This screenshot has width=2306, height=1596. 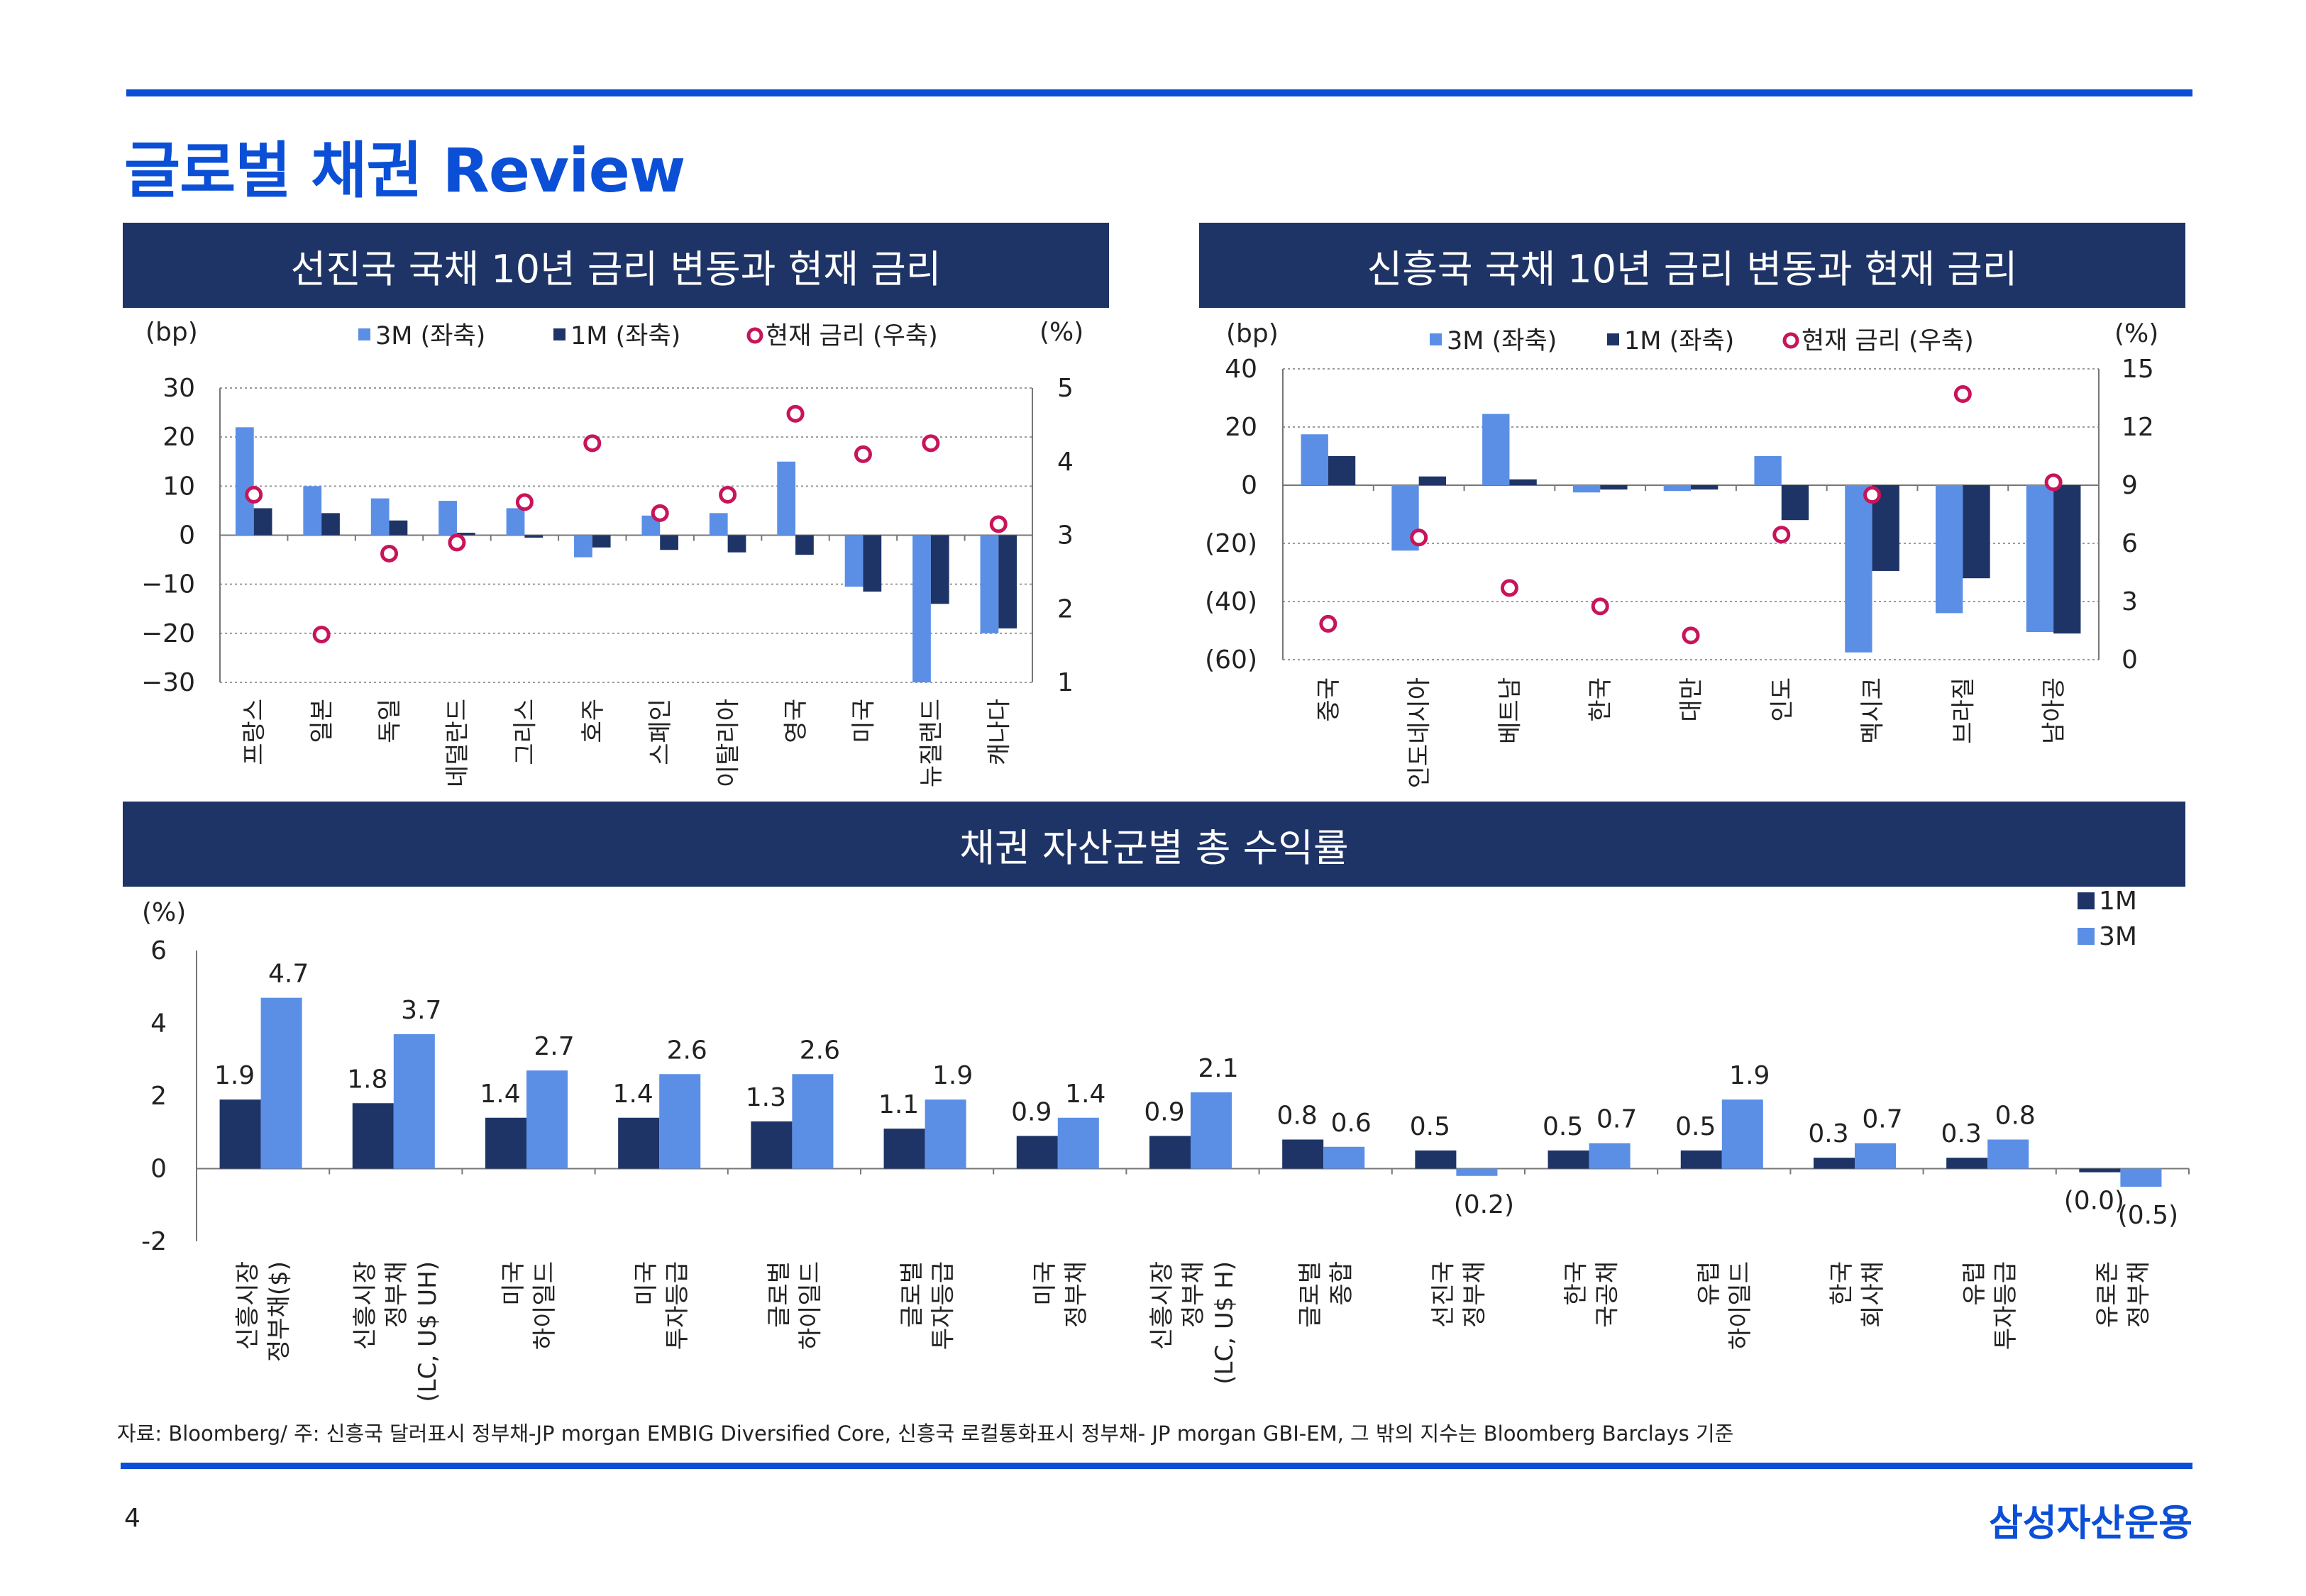 What do you see at coordinates (364, 334) in the screenshot?
I see `chart1-legend-3m-swatch` at bounding box center [364, 334].